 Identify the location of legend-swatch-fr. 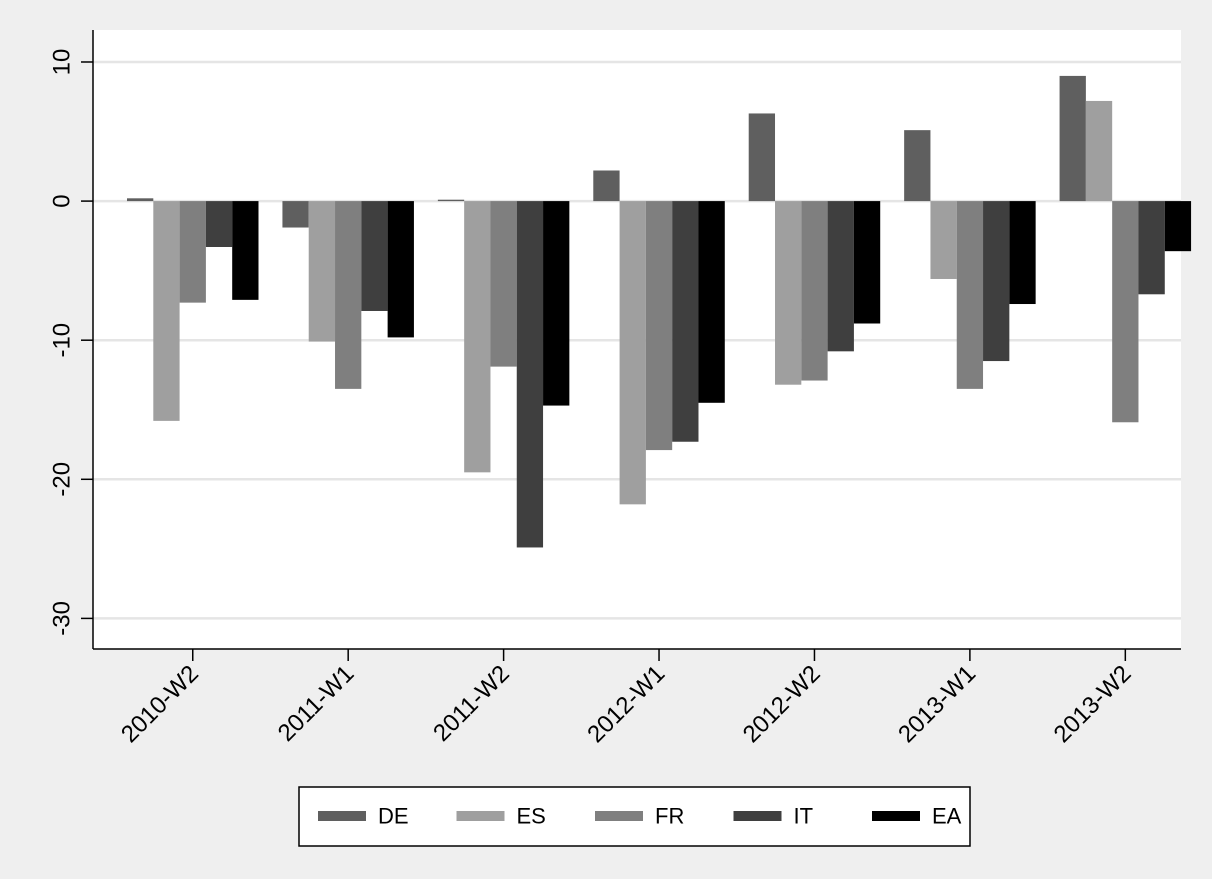
(619, 816).